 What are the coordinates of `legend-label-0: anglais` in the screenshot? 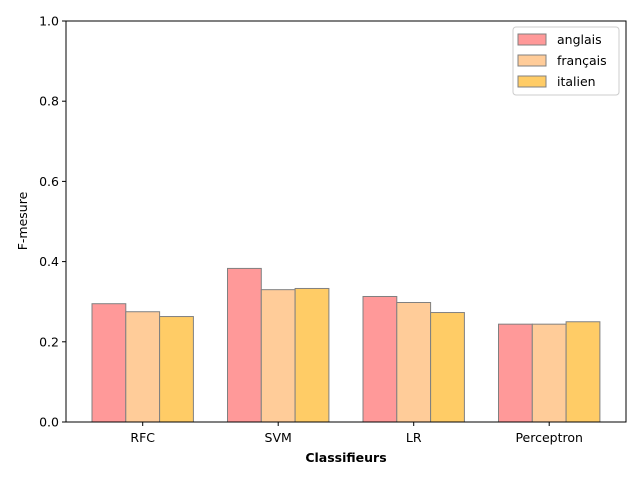 It's located at (579, 39).